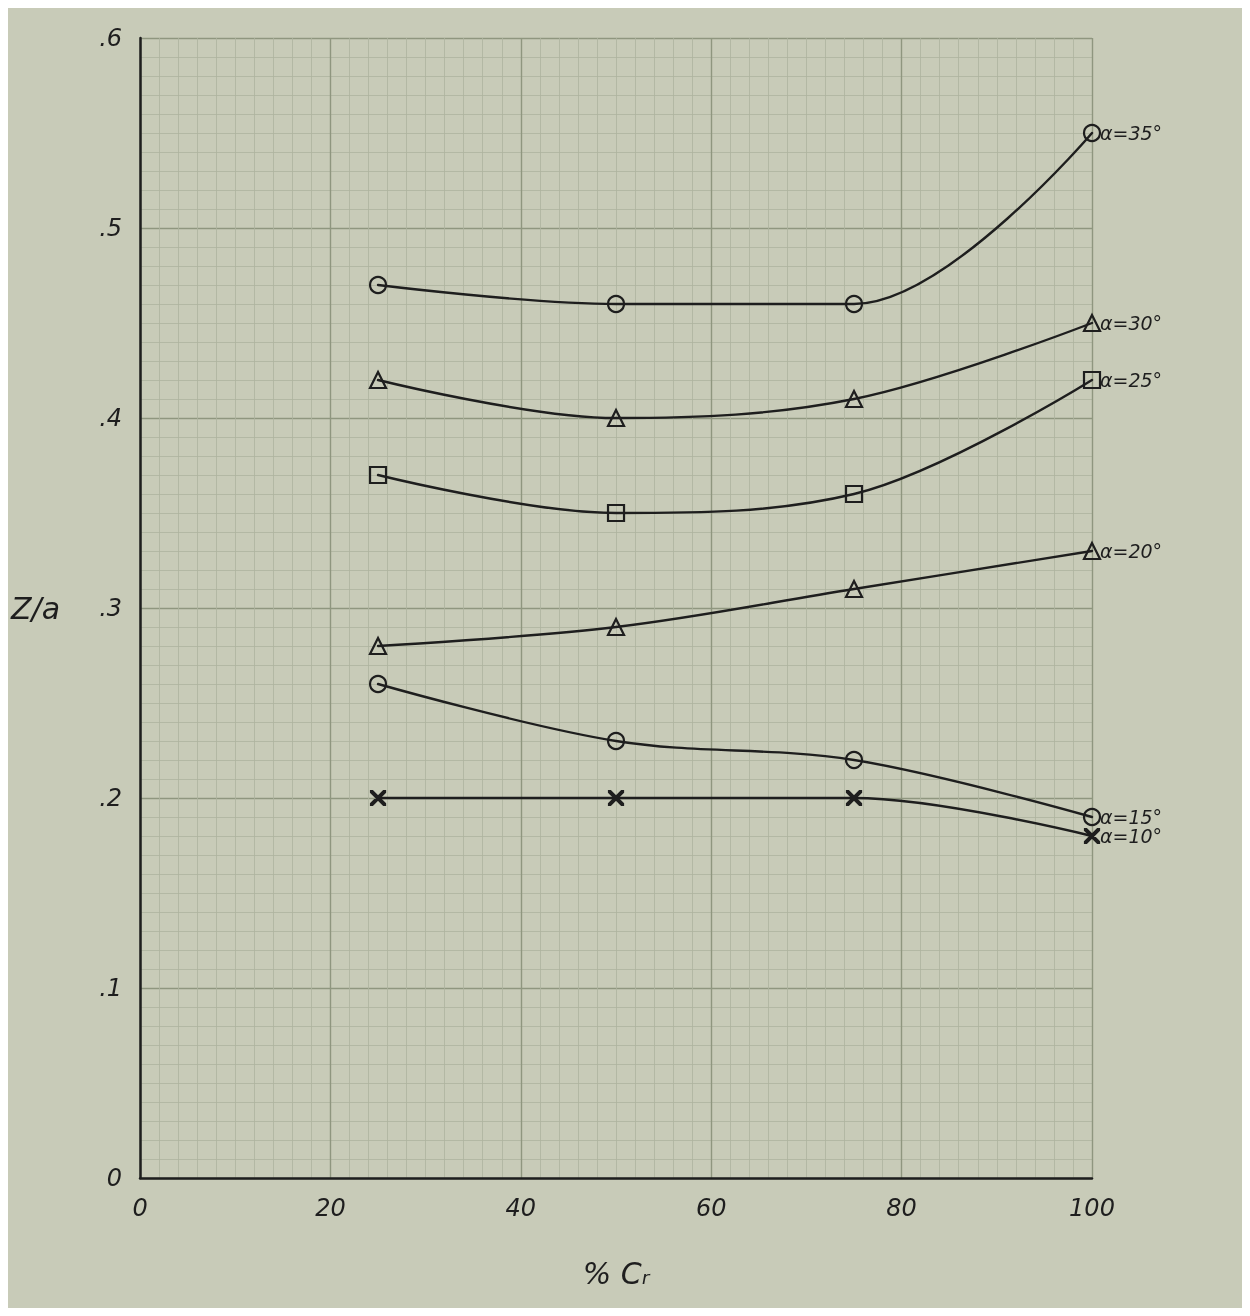 The image size is (1250, 1316). What do you see at coordinates (1131, 380) in the screenshot?
I see `series-label: α=25°` at bounding box center [1131, 380].